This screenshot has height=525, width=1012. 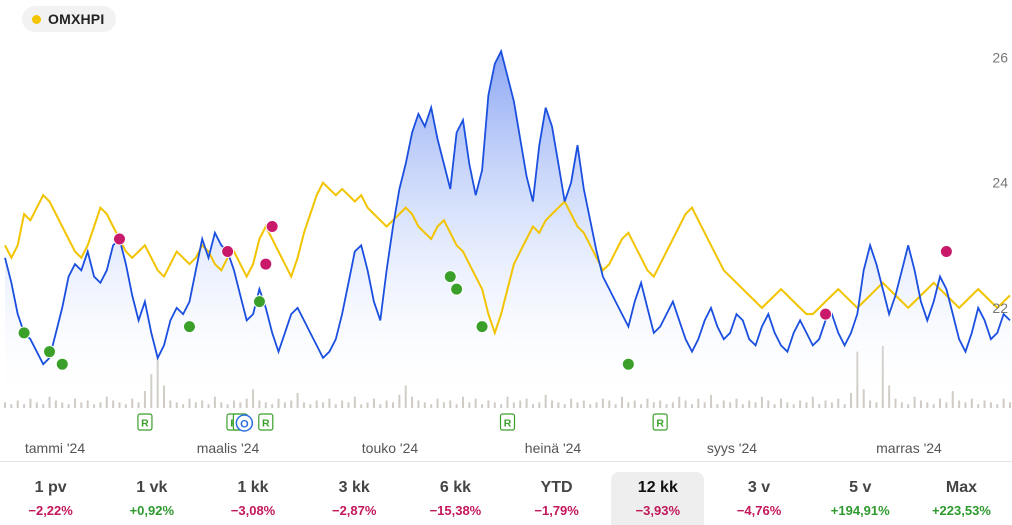 What do you see at coordinates (455, 510) in the screenshot?
I see `period-change: −15,38%` at bounding box center [455, 510].